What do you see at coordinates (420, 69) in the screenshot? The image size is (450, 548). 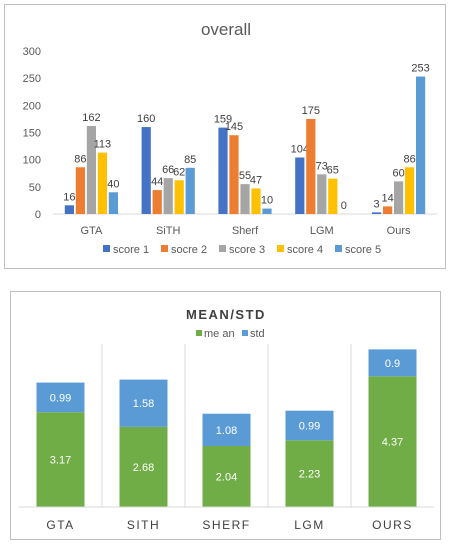 I see `data-label: 253` at bounding box center [420, 69].